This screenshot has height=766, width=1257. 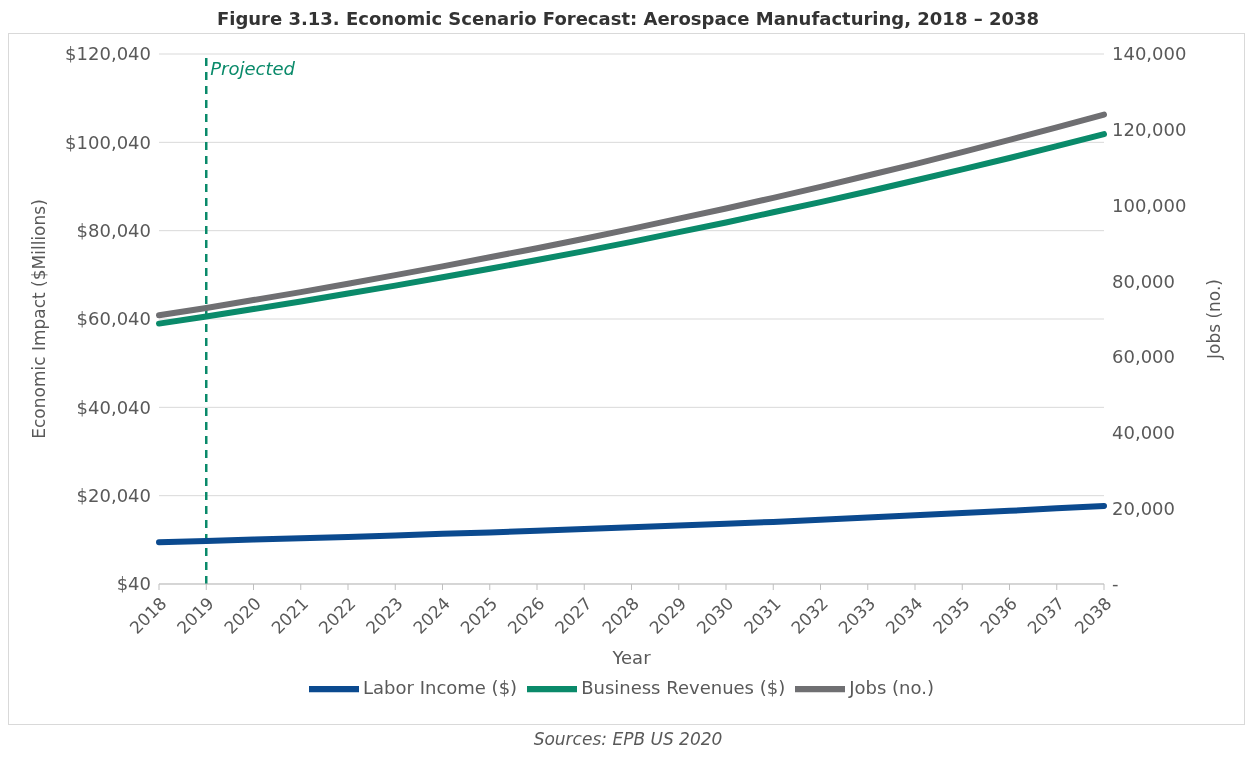 What do you see at coordinates (113, 407) in the screenshot?
I see `y-tick-label: $40,040` at bounding box center [113, 407].